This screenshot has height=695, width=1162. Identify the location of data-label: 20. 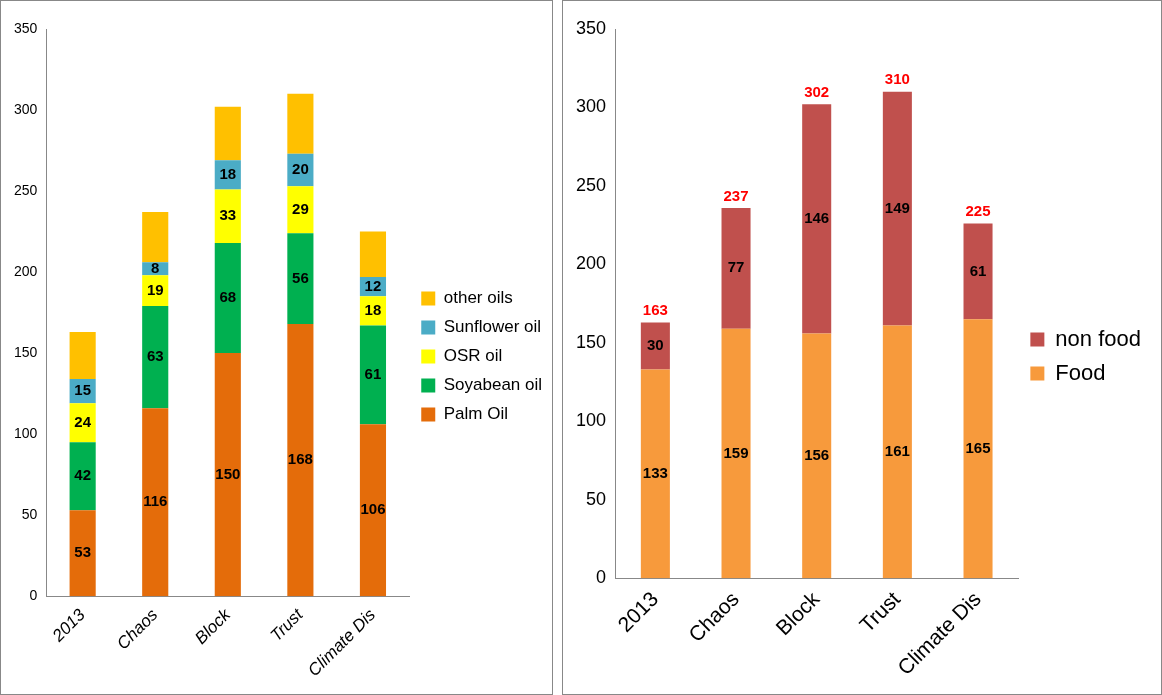
(300, 169).